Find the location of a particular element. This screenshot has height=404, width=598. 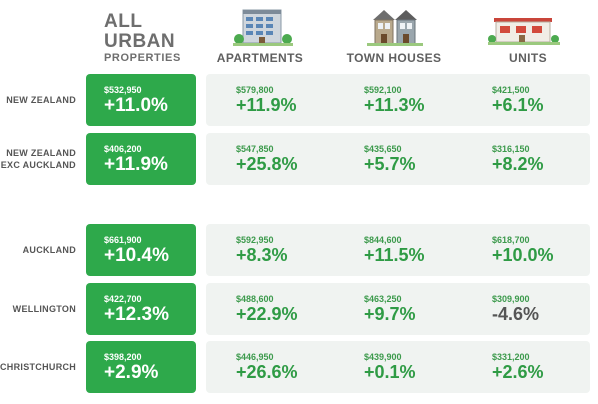

cell-price: $618,700 is located at coordinates (511, 240).